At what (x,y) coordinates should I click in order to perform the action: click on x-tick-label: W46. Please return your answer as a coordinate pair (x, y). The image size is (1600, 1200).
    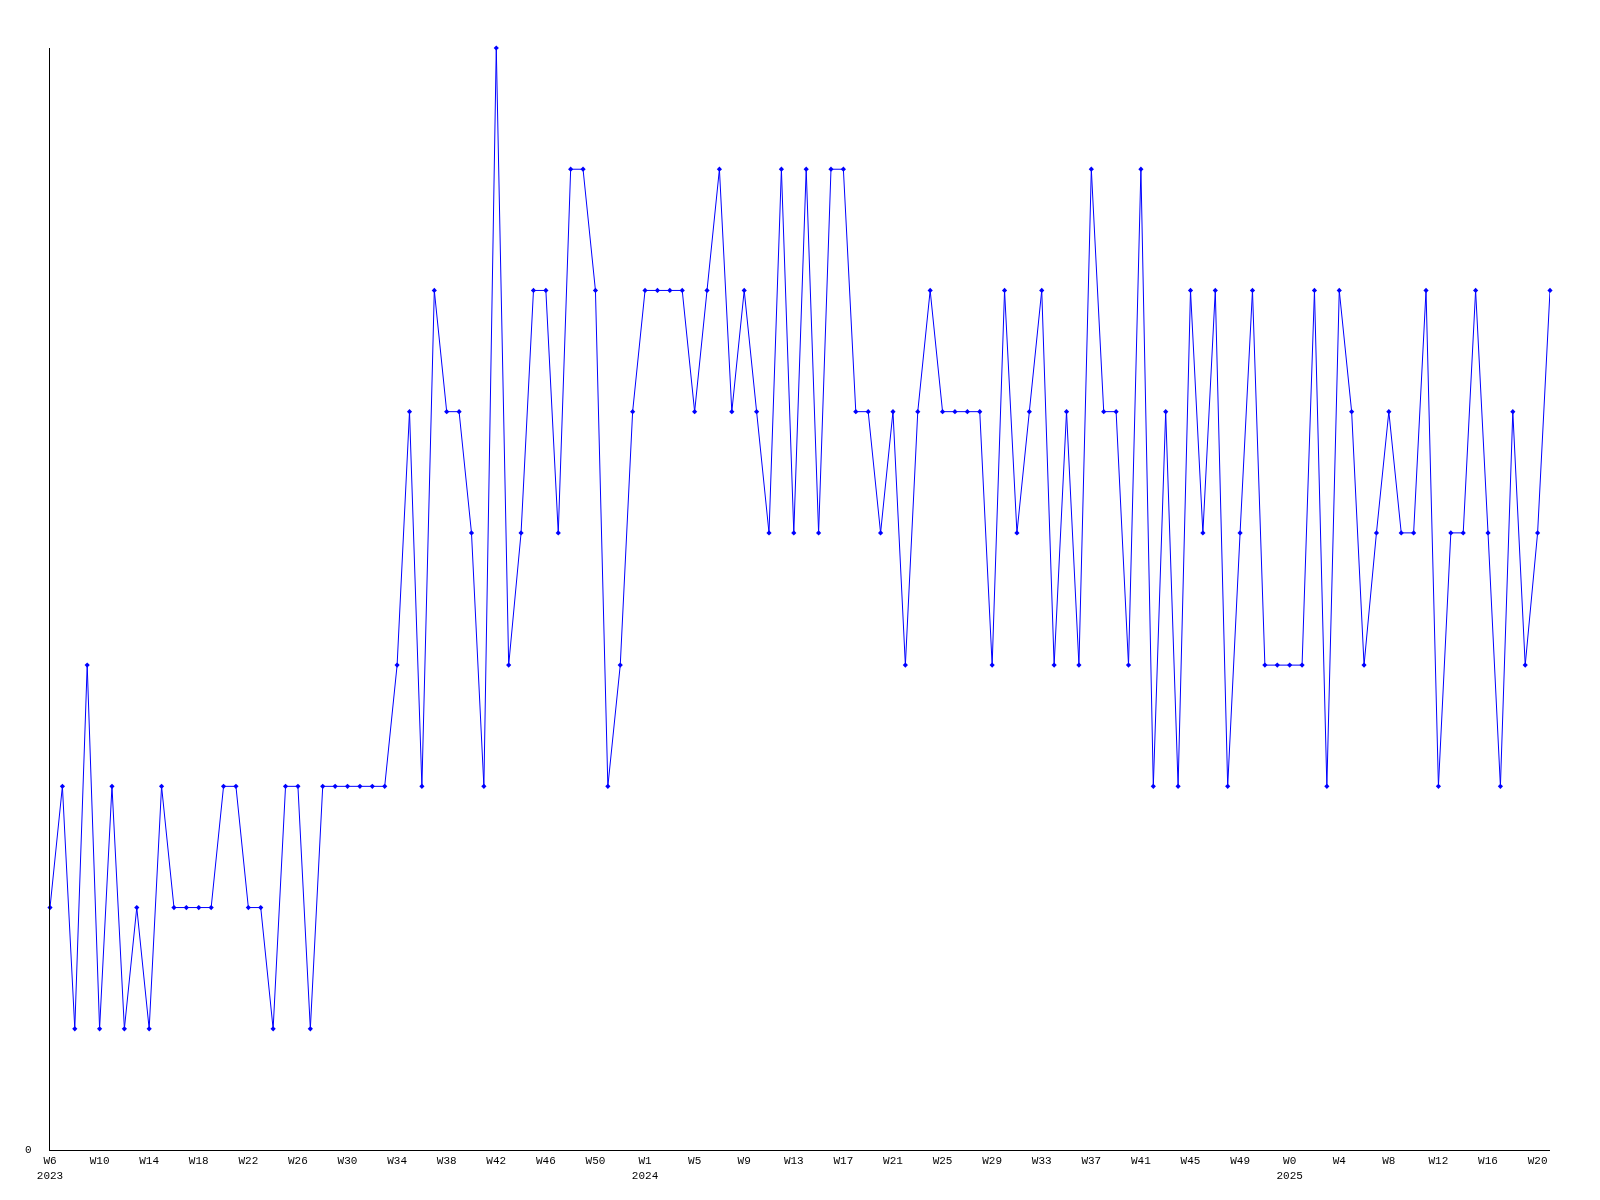
    Looking at the image, I should click on (545, 1161).